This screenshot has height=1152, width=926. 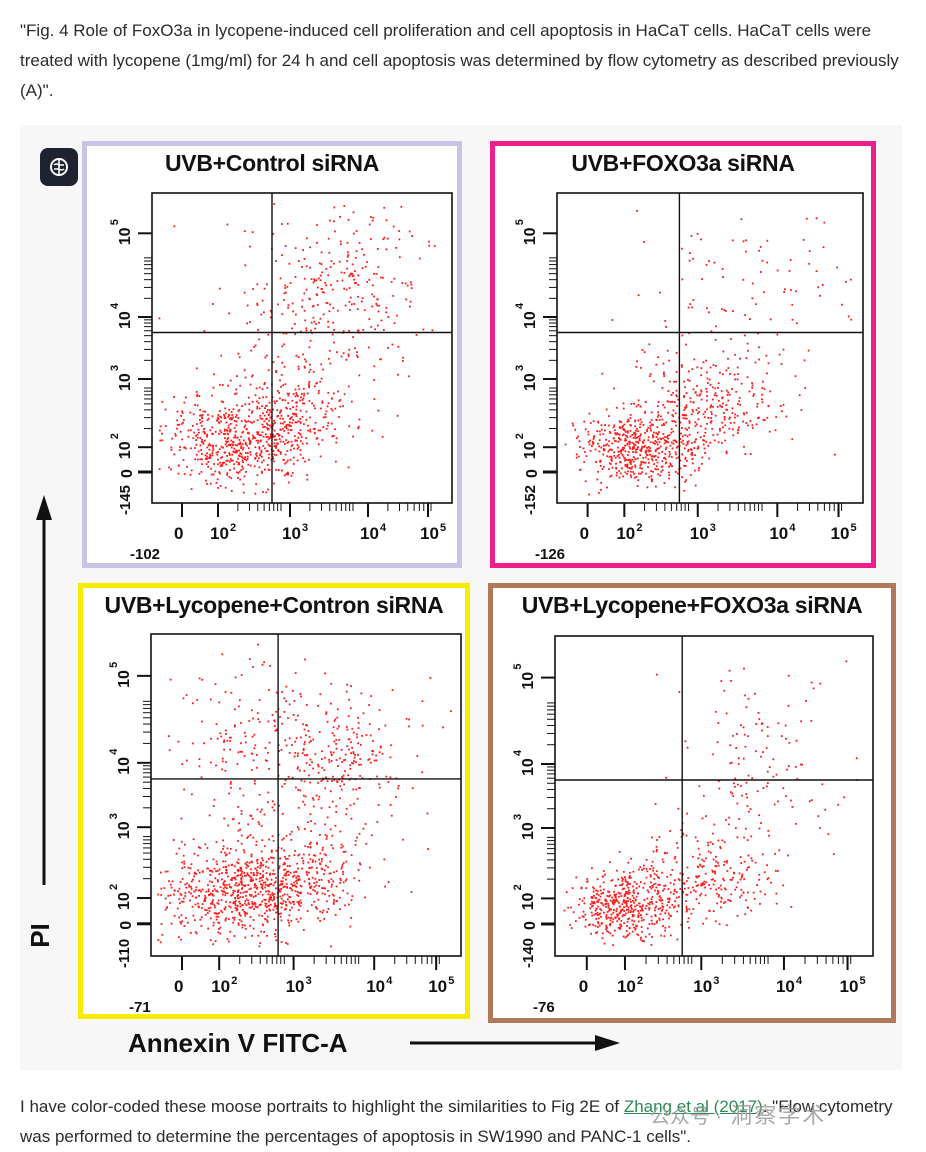 I want to click on citation-link: Zhang et al (2017), so click(x=693, y=1106).